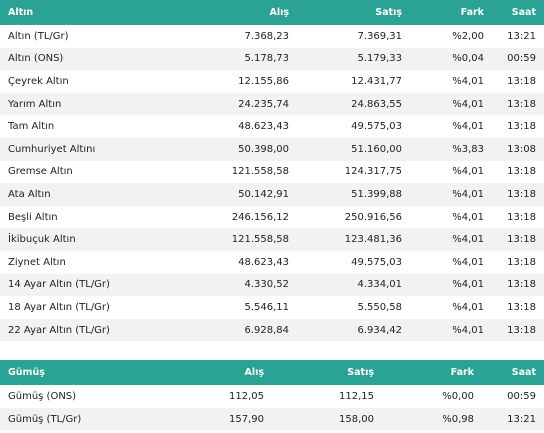 This screenshot has height=433, width=544. What do you see at coordinates (208, 419) in the screenshot?
I see `cell-buy: 157,90` at bounding box center [208, 419].